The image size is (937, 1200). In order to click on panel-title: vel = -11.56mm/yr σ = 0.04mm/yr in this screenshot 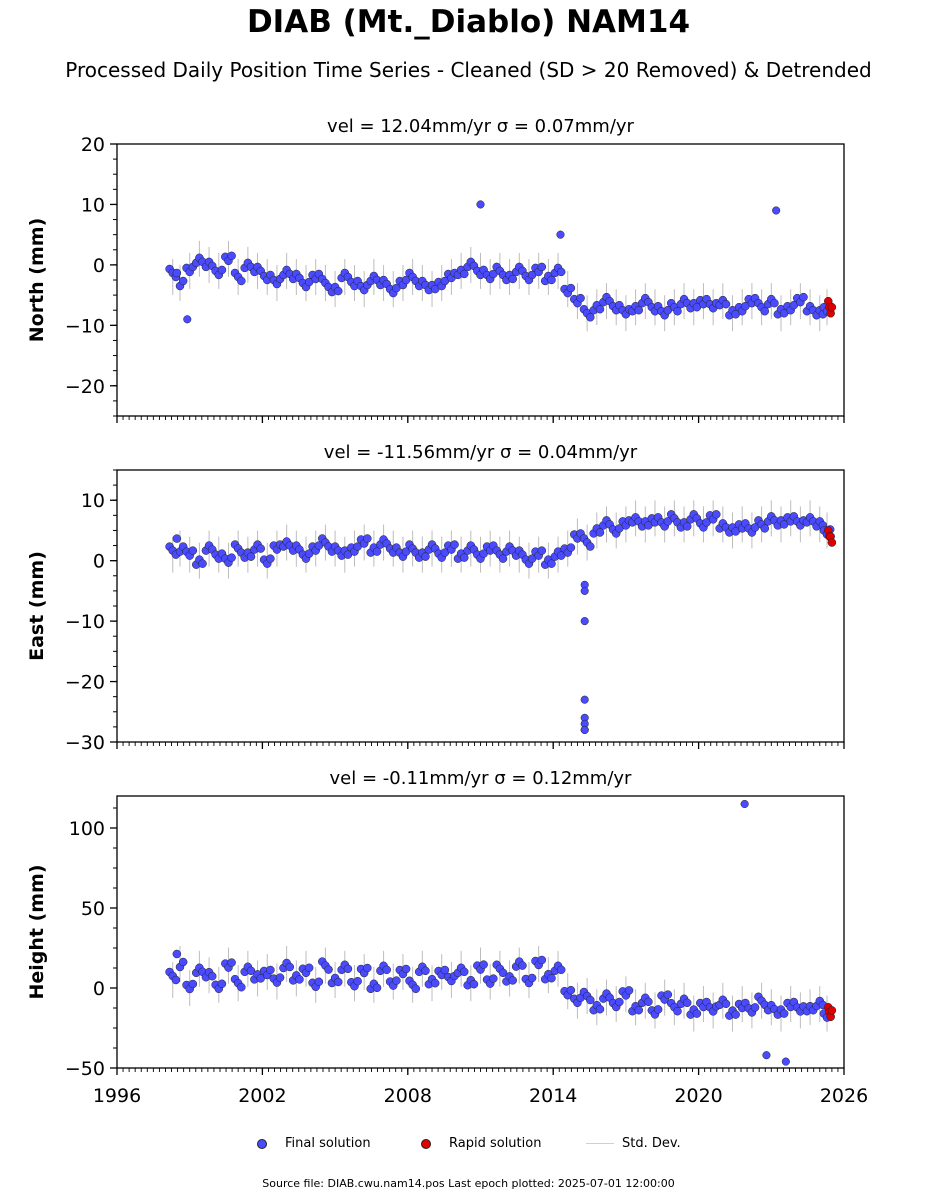, I will do `click(481, 452)`.